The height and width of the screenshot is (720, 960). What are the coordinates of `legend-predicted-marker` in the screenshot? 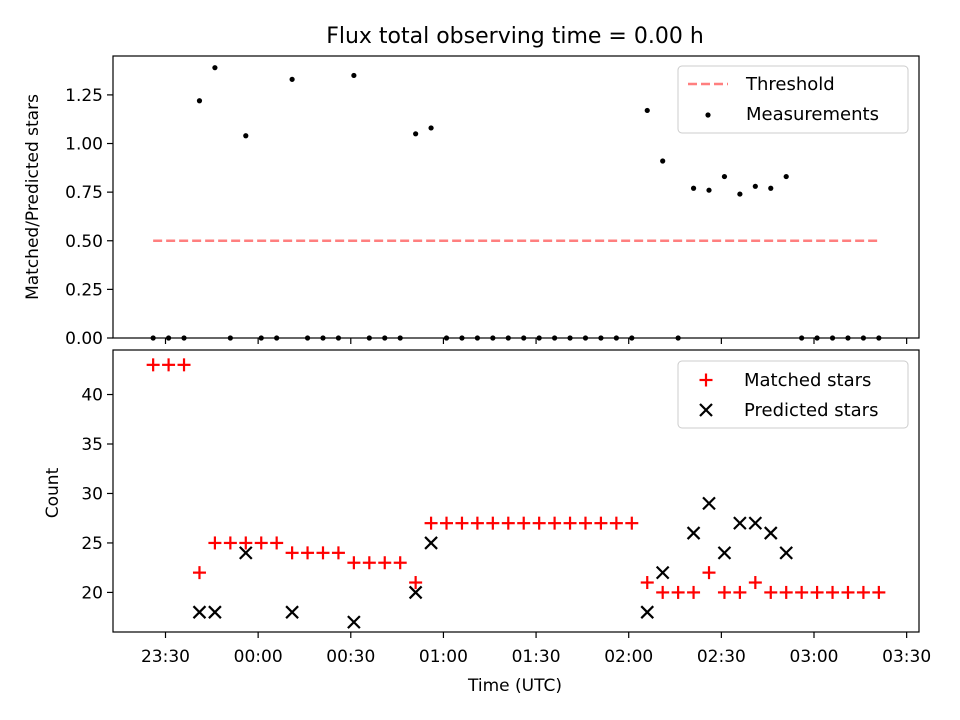 It's located at (706, 410).